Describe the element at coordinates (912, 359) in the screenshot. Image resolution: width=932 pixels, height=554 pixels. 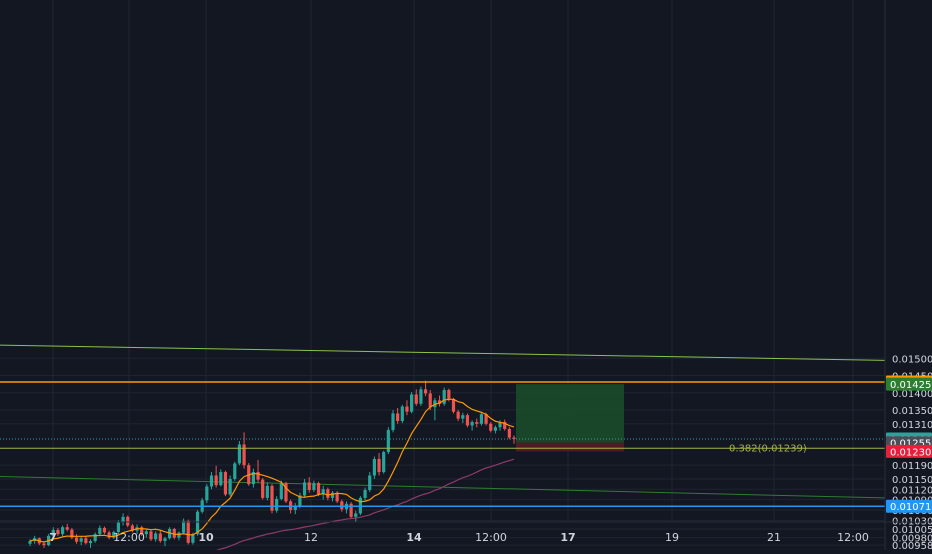
I see `y-tick-label: 0.01500` at that location.